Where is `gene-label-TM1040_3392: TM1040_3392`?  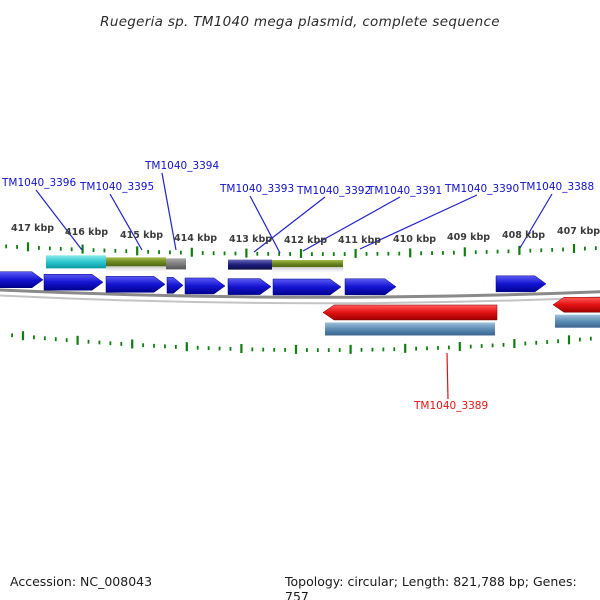
gene-label-TM1040_3392: TM1040_3392 is located at coordinates (334, 191).